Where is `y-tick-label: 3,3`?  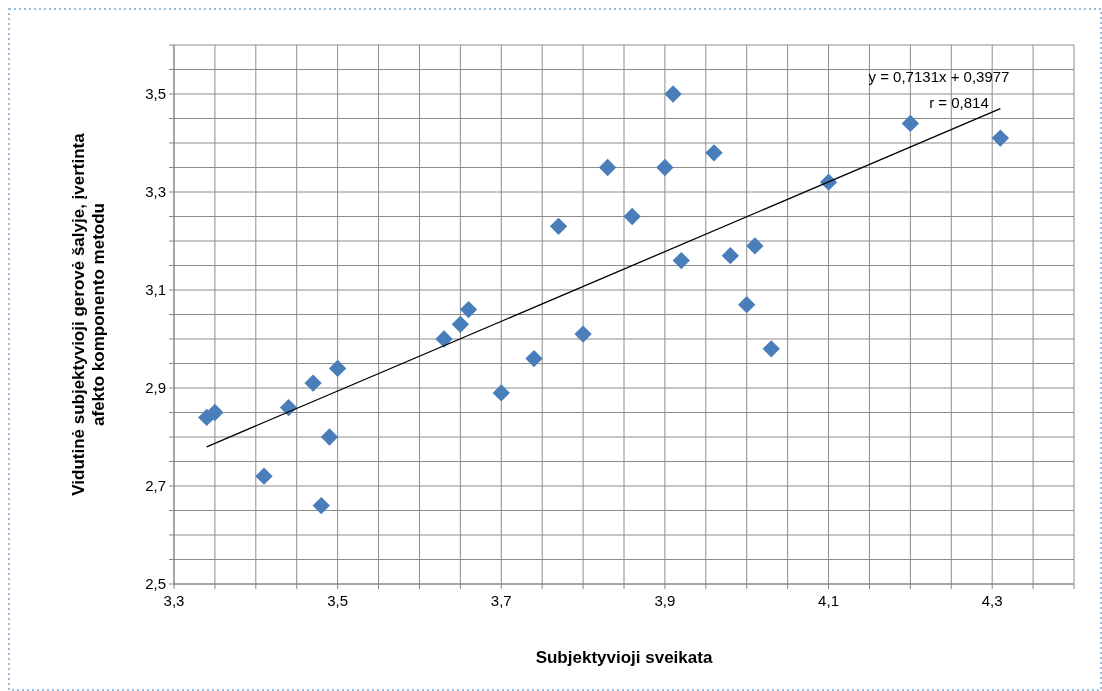
y-tick-label: 3,3 is located at coordinates (155, 192).